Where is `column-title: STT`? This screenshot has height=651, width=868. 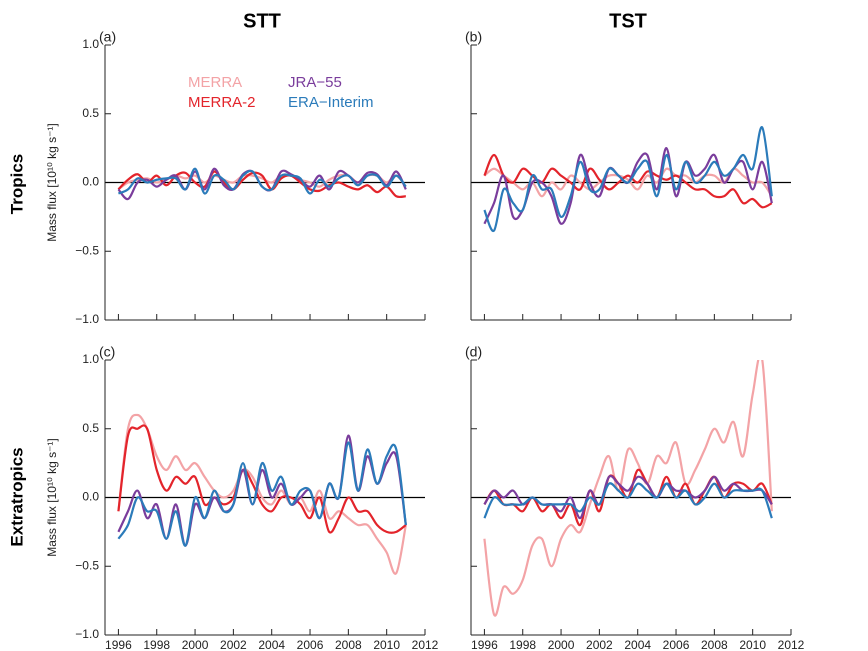
column-title: STT is located at coordinates (262, 21).